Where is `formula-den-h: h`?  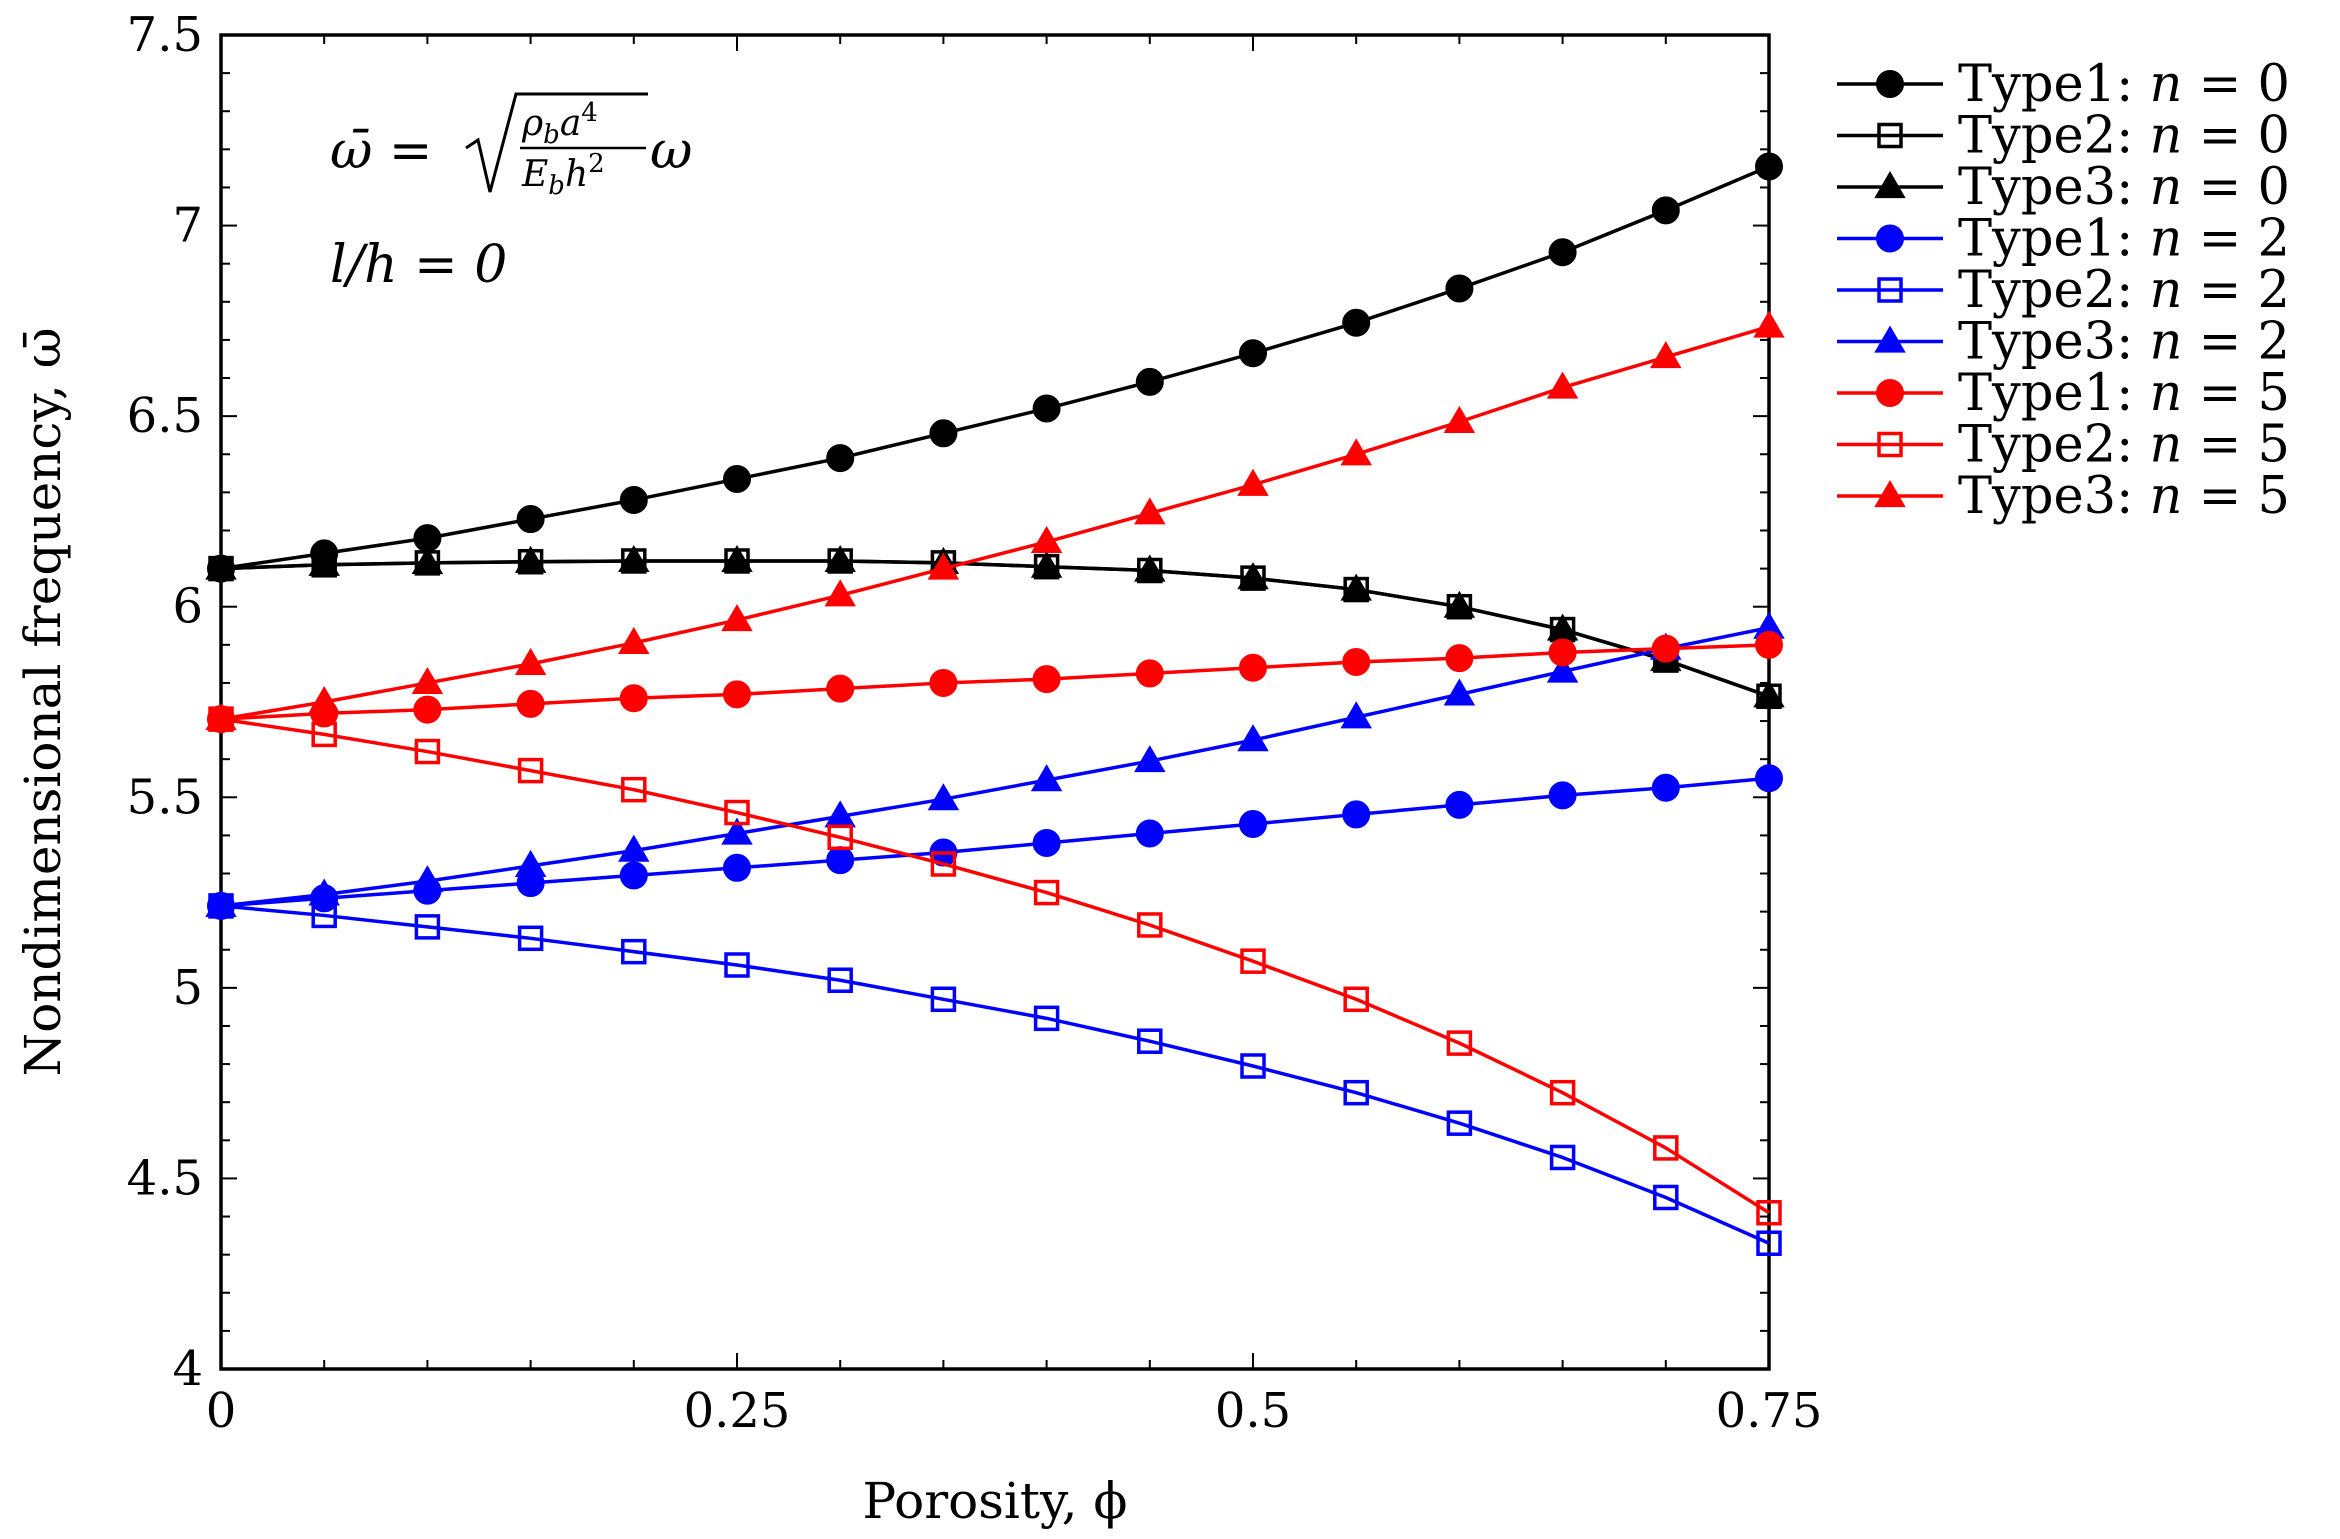
formula-den-h: h is located at coordinates (576, 174).